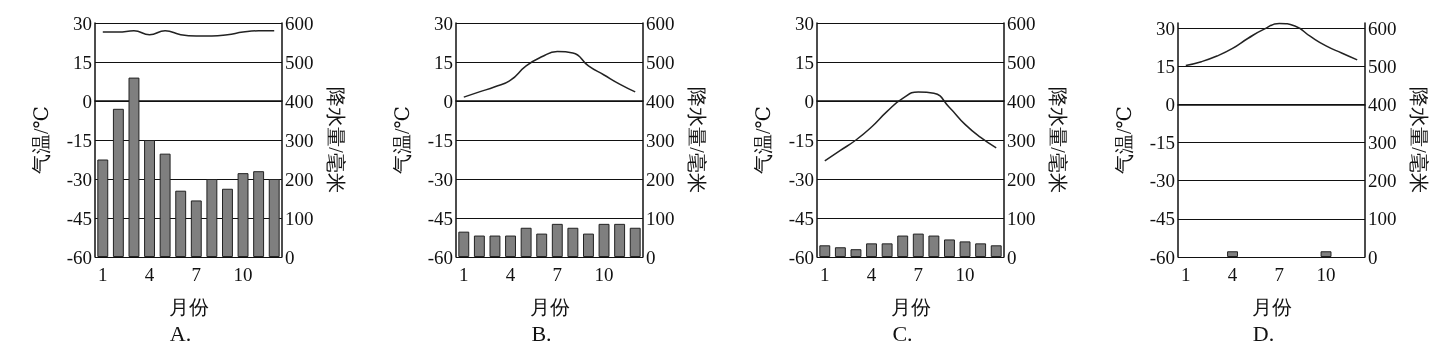 Image resolution: width=1445 pixels, height=353 pixels. I want to click on text: C., so click(902, 333).